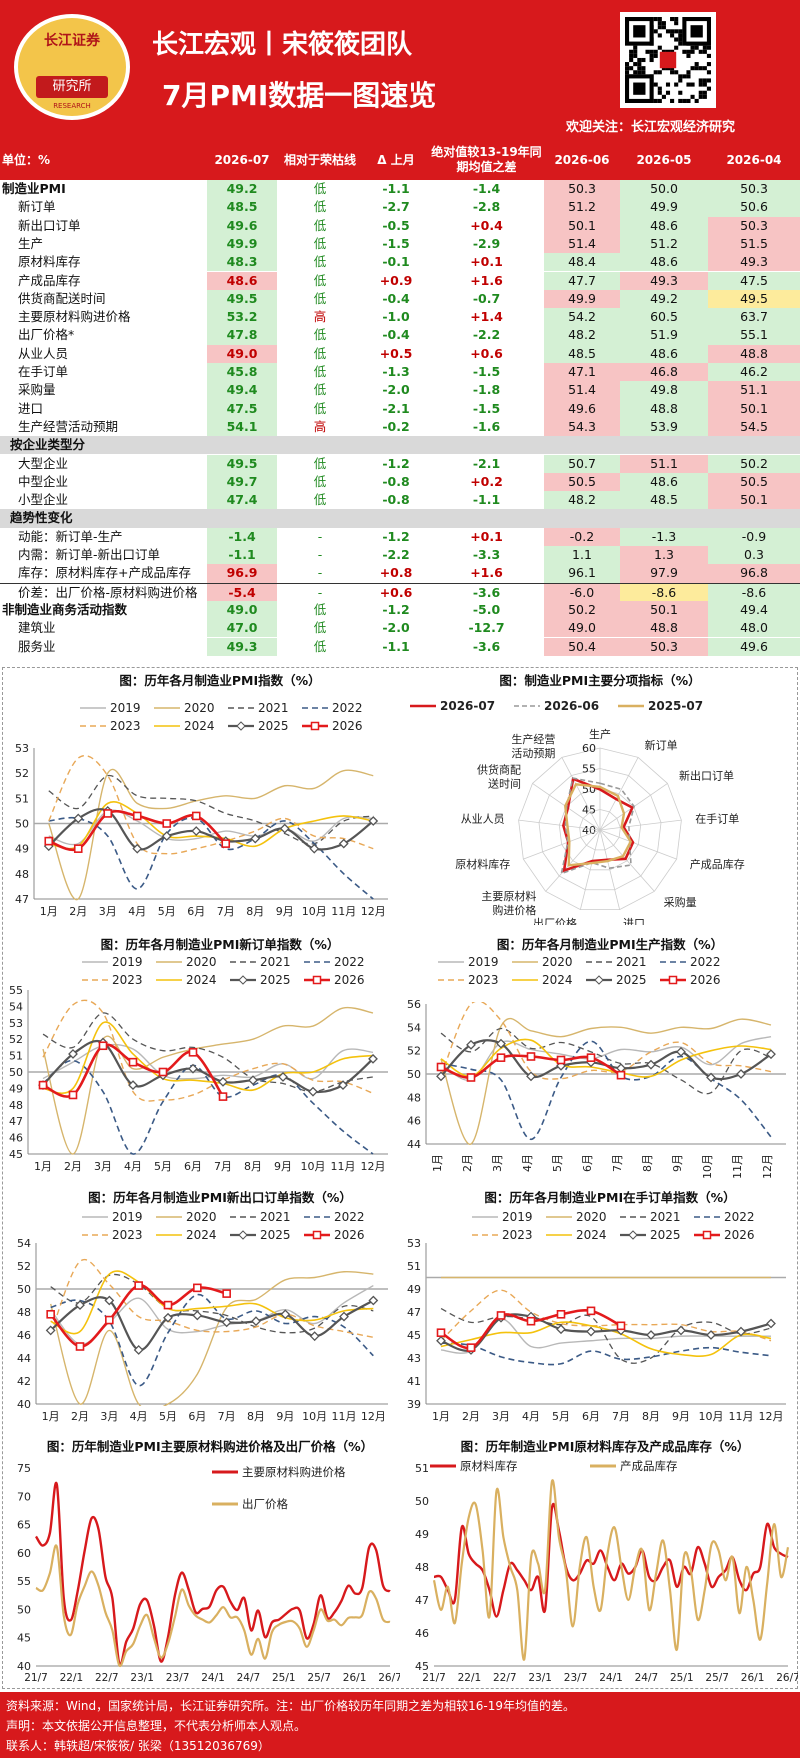 This screenshot has width=800, height=1758. What do you see at coordinates (242, 555) in the screenshot?
I see `cell-v: -1.1` at bounding box center [242, 555].